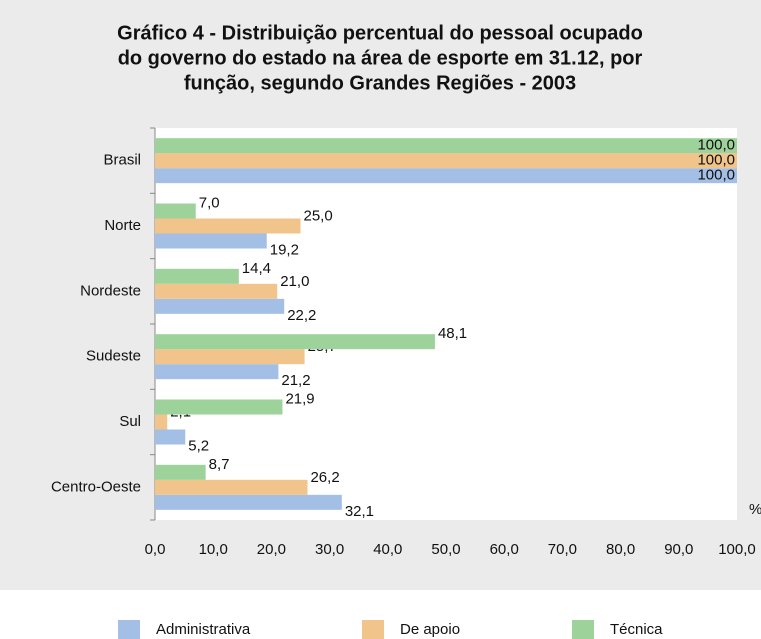 This screenshot has width=761, height=639. Describe the element at coordinates (380, 83) in the screenshot. I see `chart-title: função, segundo Grandes Regiões - 2003` at that location.